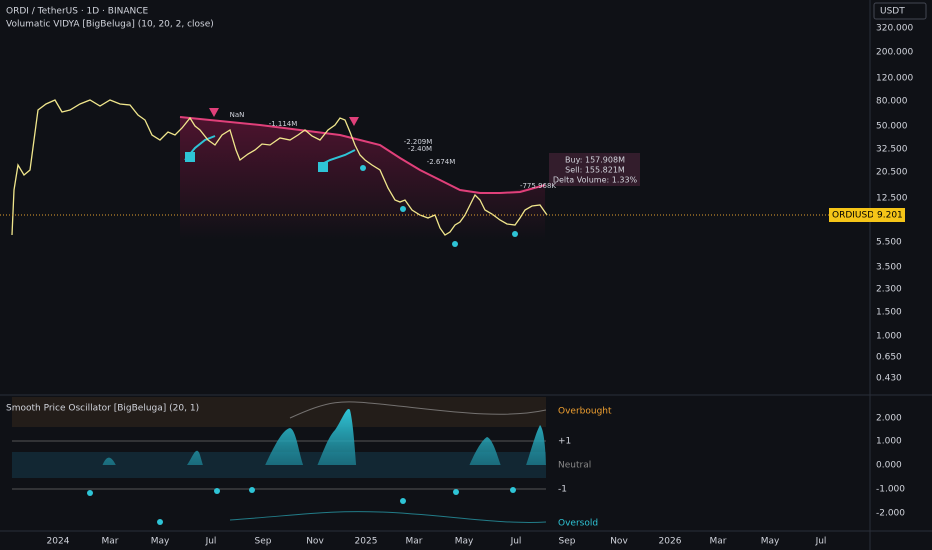 This screenshot has height=550, width=932. Describe the element at coordinates (892, 173) in the screenshot. I see `price-axis-label: 20.500` at that location.